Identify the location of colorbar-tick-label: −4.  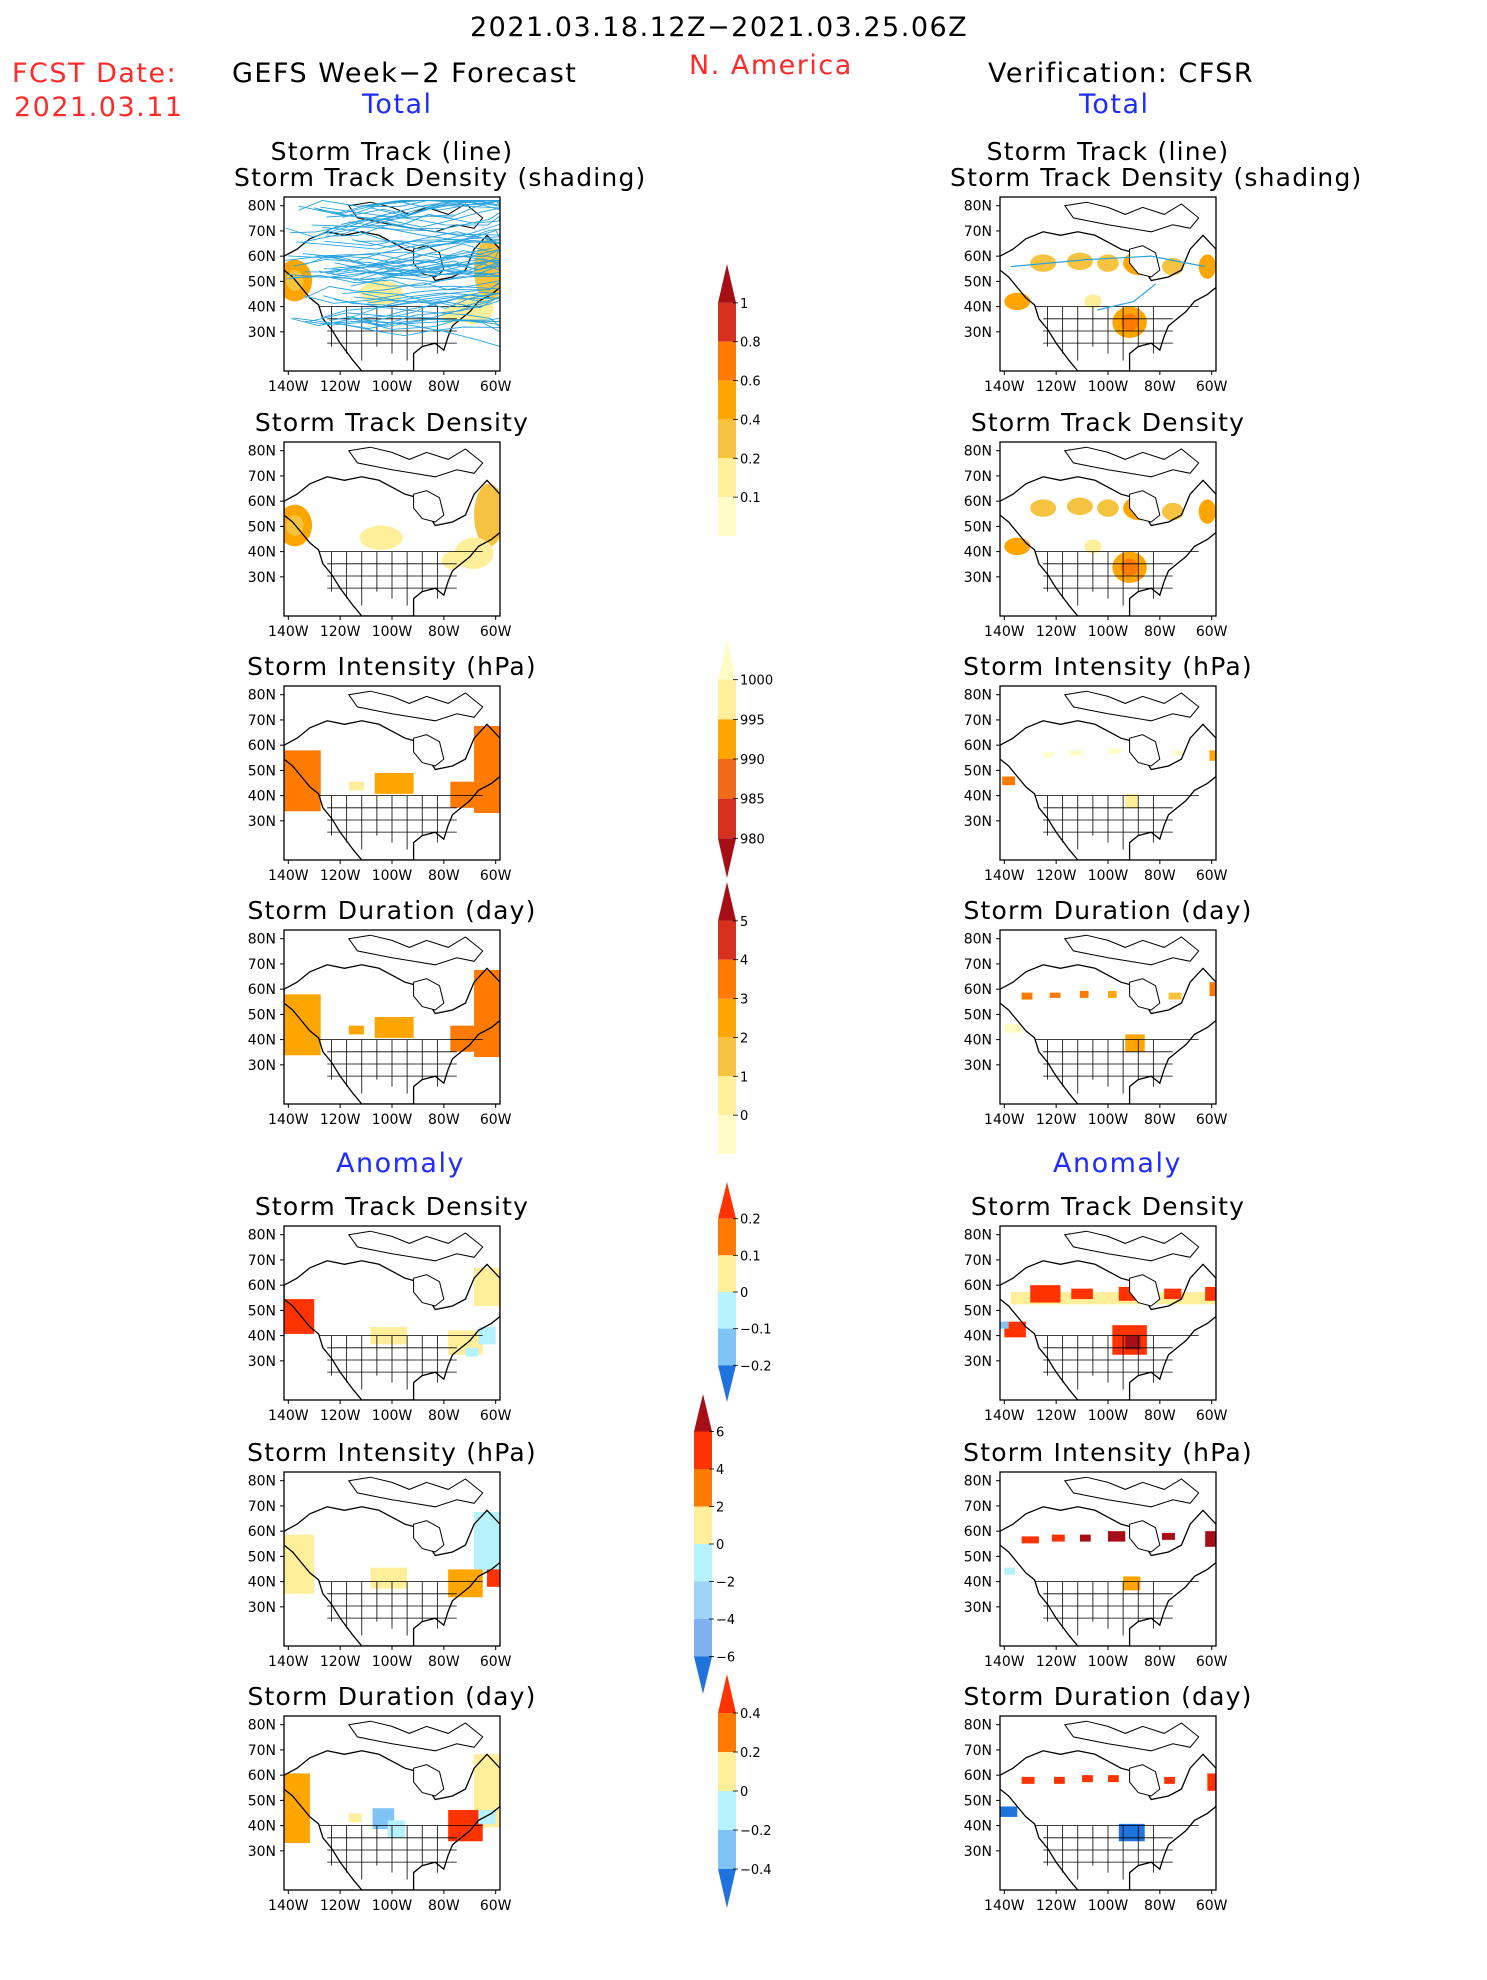
(725, 1620).